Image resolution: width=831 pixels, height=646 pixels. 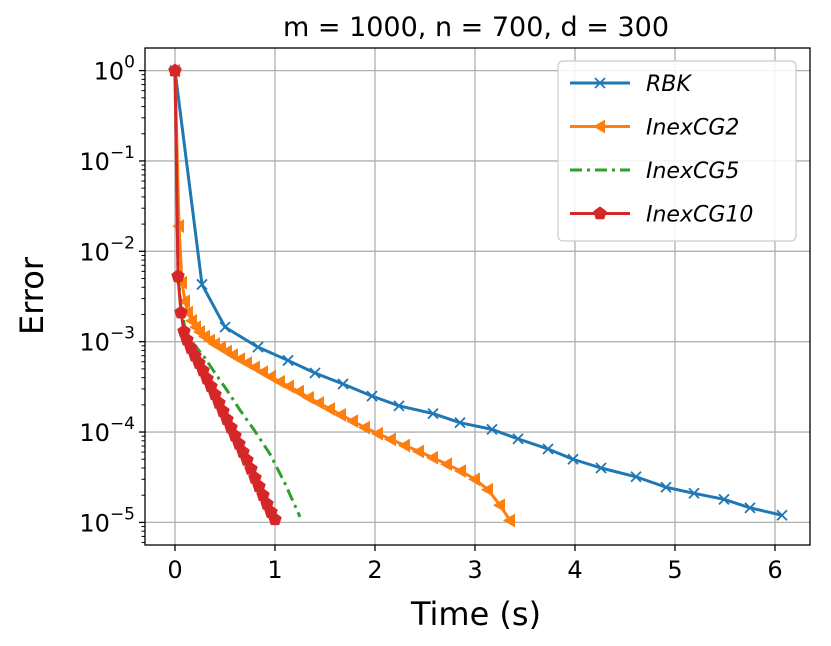 I want to click on legend-label: InexCG2, so click(x=692, y=128).